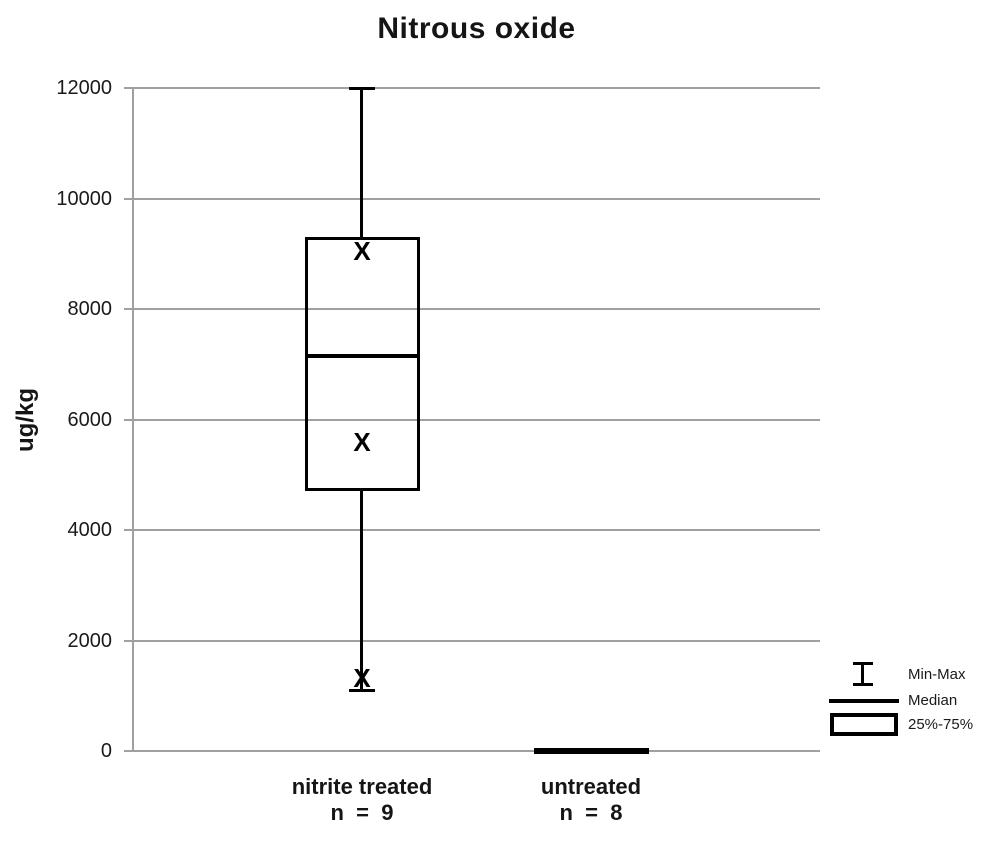 The height and width of the screenshot is (842, 1000). I want to click on y-tick-label: 10000, so click(84, 199).